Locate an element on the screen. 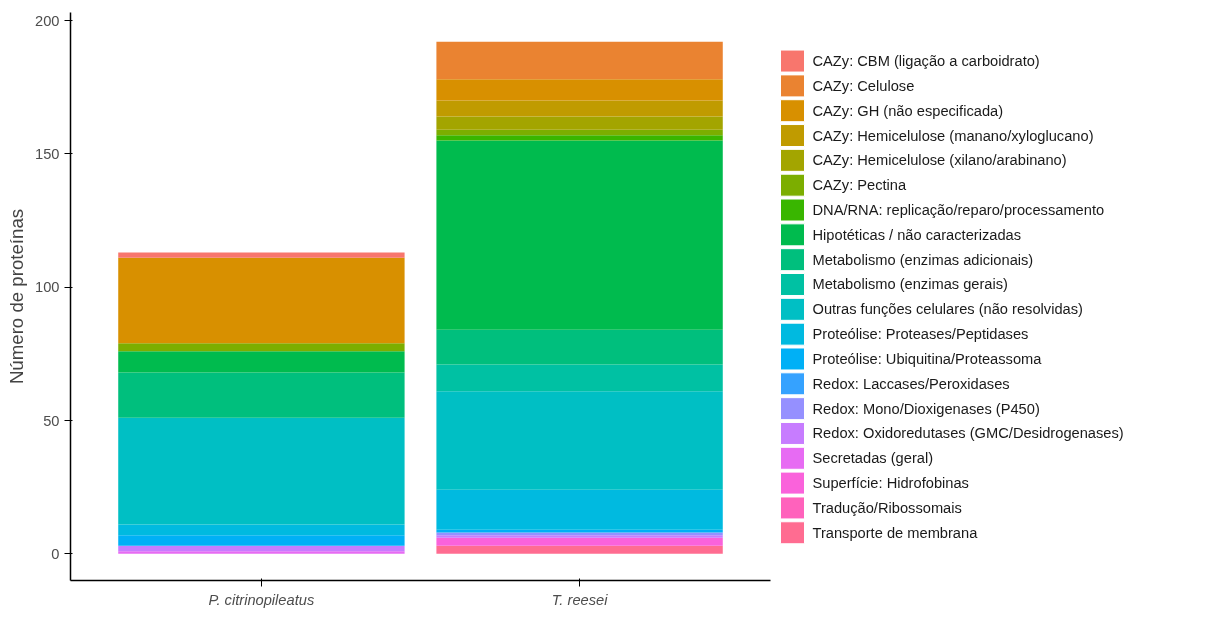 Image resolution: width=1208 pixels, height=620 pixels. x-tick-label: P. citrinopileatus is located at coordinates (261, 599).